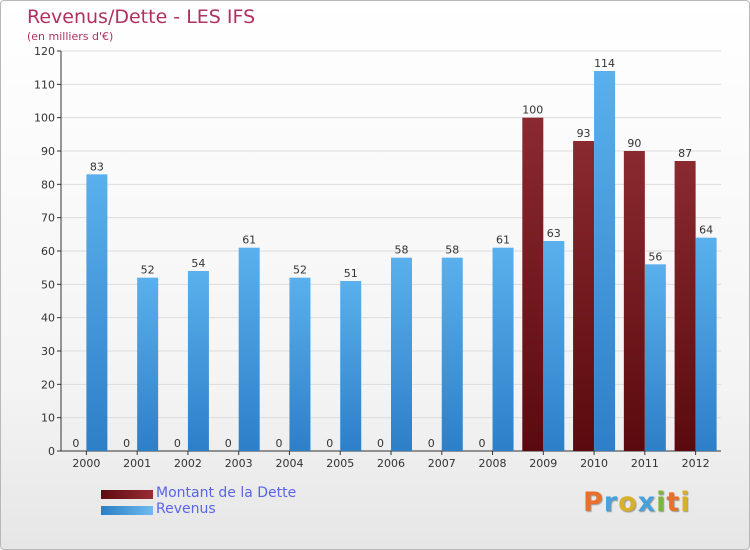  I want to click on y-tick-label: 10, so click(48, 418).